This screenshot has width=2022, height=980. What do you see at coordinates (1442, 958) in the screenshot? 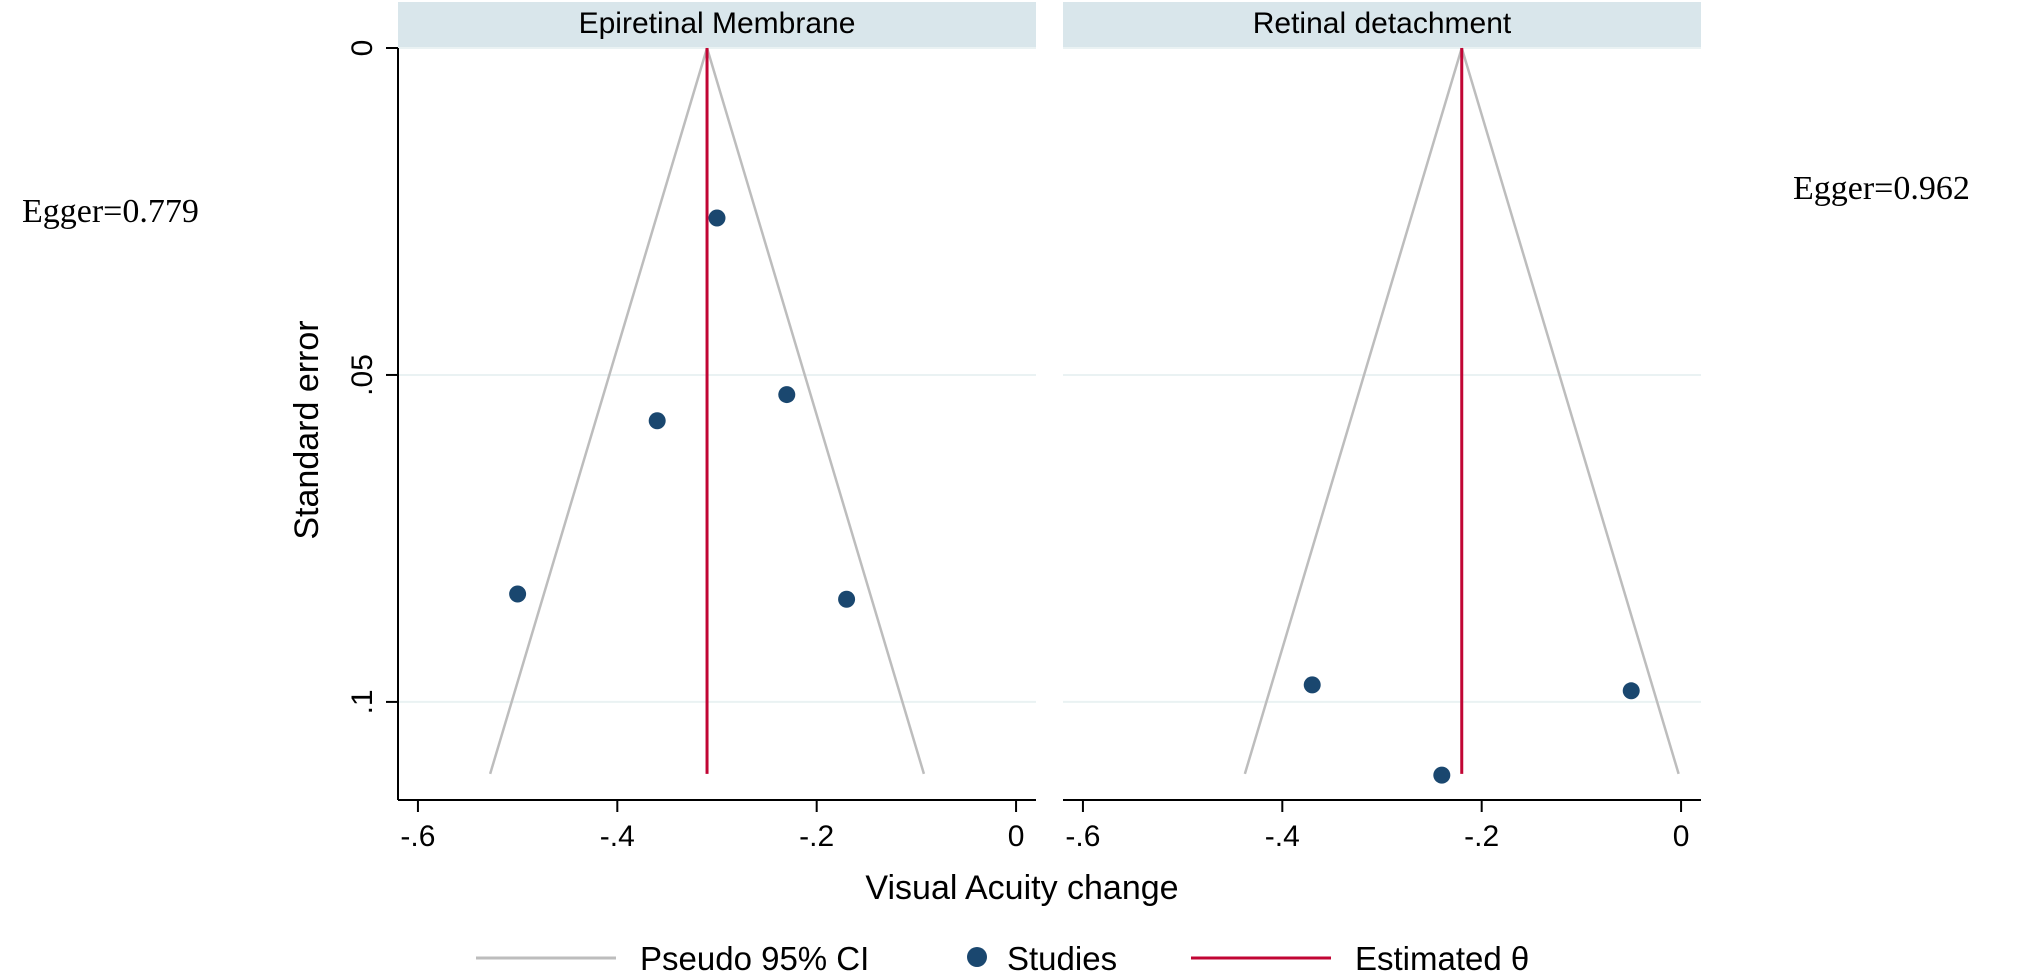
I see `legend-estimate-label: Estimated θ` at bounding box center [1442, 958].